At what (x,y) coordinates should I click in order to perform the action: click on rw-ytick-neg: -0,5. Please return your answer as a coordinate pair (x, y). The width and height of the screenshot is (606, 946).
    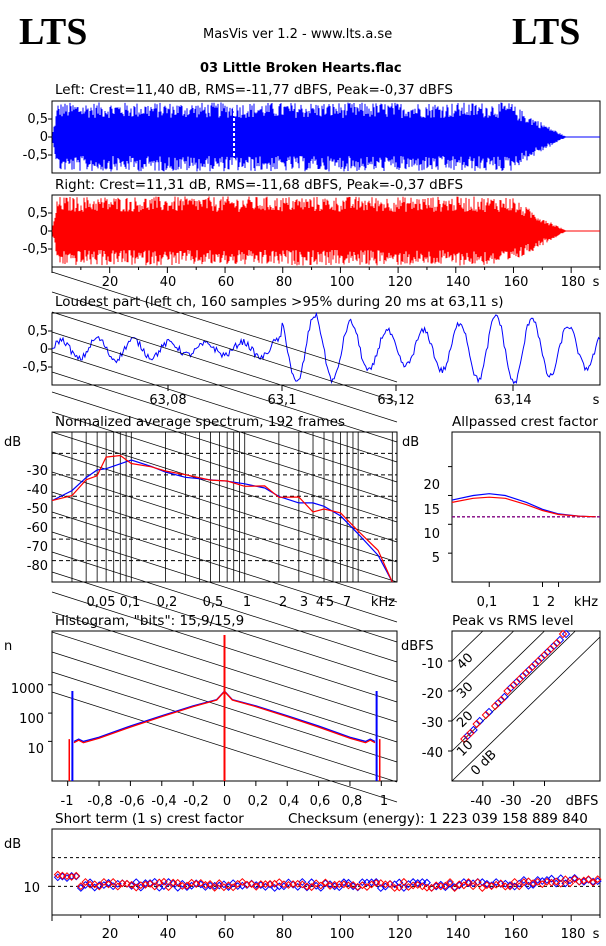
    Looking at the image, I should click on (35, 249).